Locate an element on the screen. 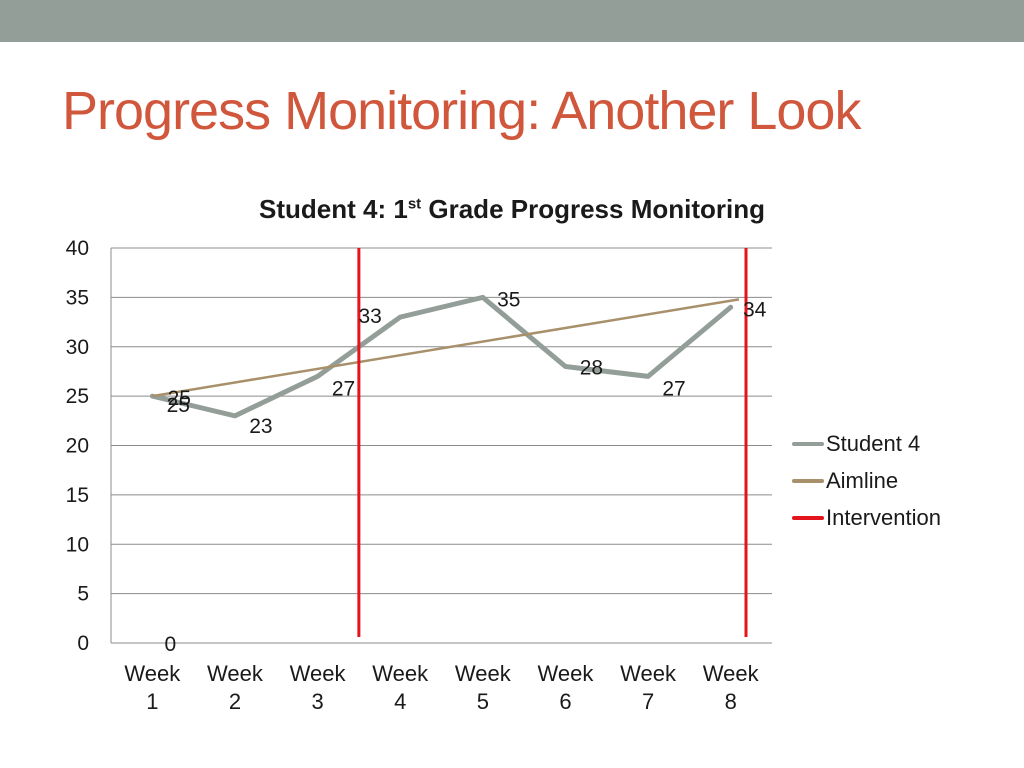  data-label-week-8: 34 is located at coordinates (755, 309).